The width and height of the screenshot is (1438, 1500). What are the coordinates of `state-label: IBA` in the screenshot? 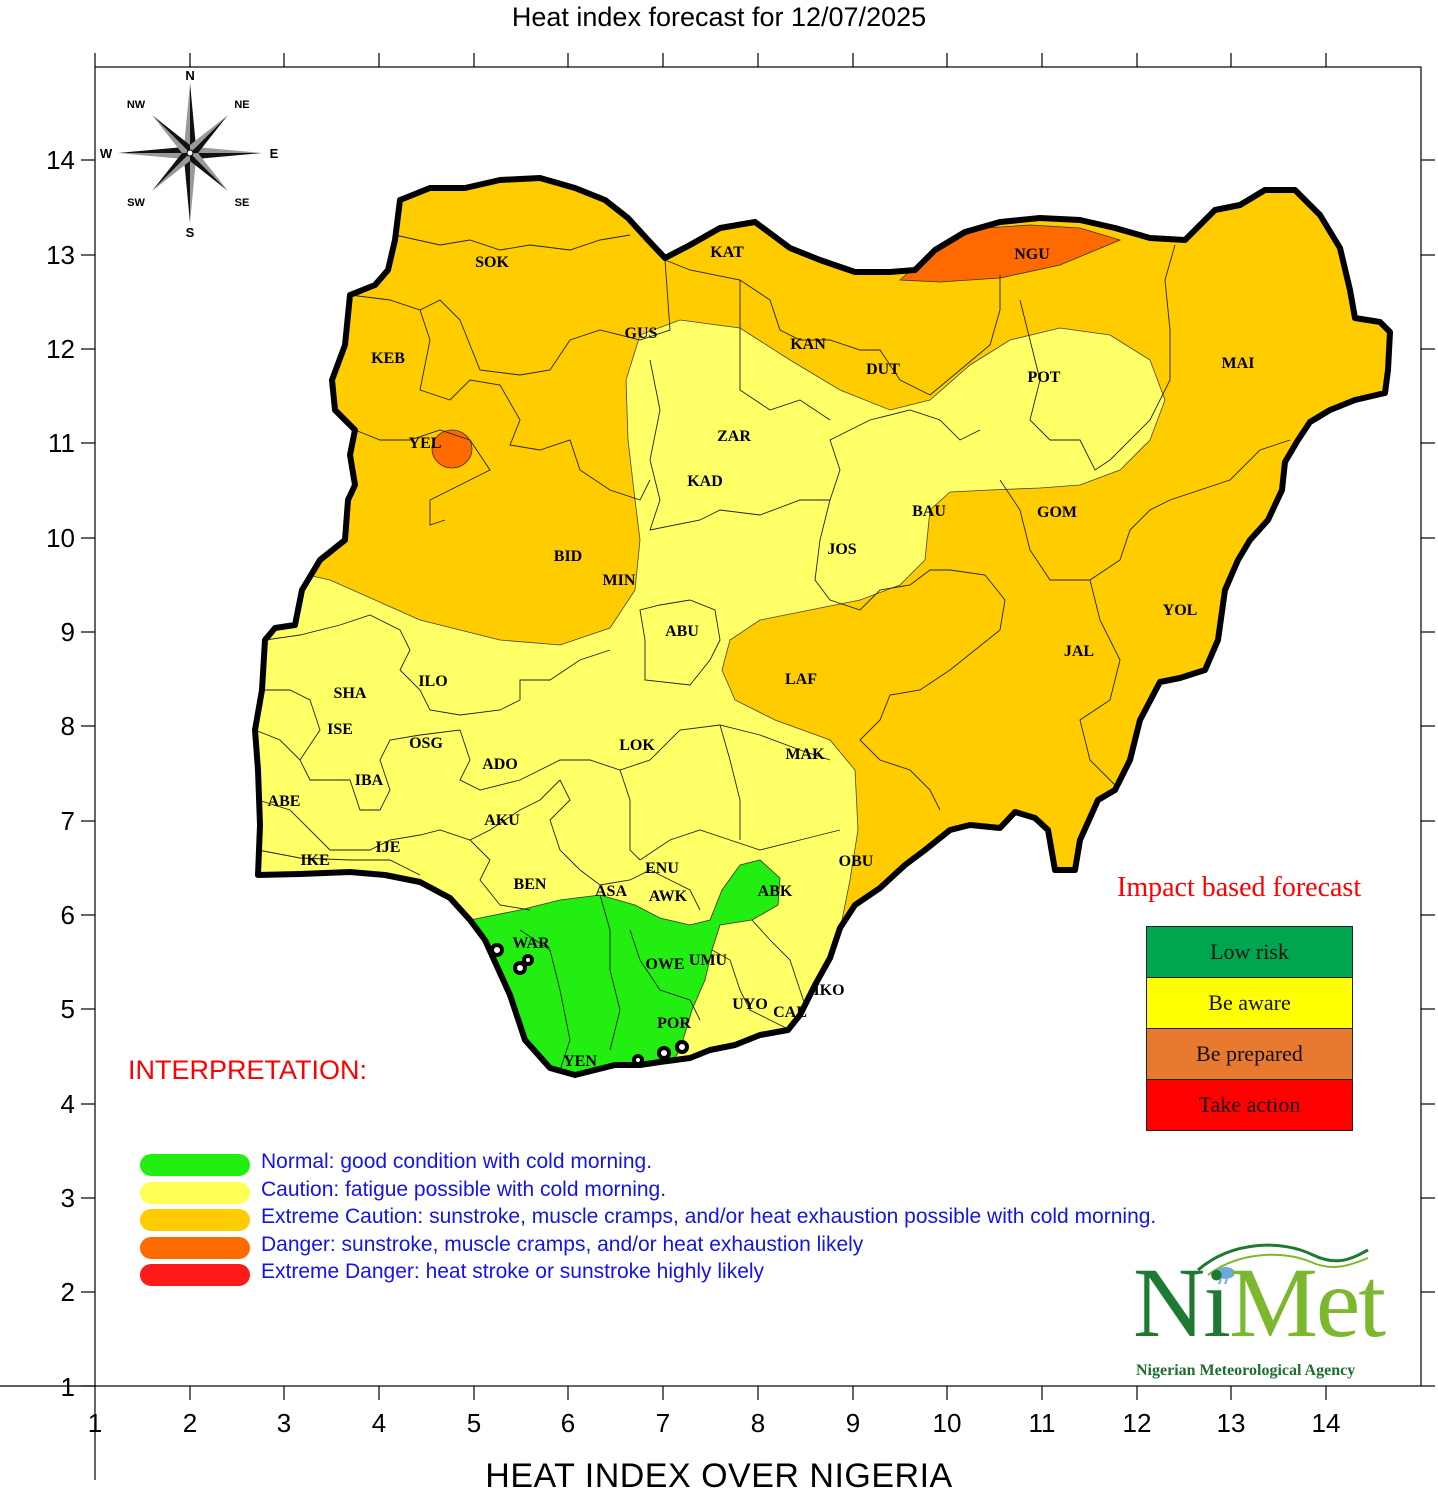 It's located at (369, 780).